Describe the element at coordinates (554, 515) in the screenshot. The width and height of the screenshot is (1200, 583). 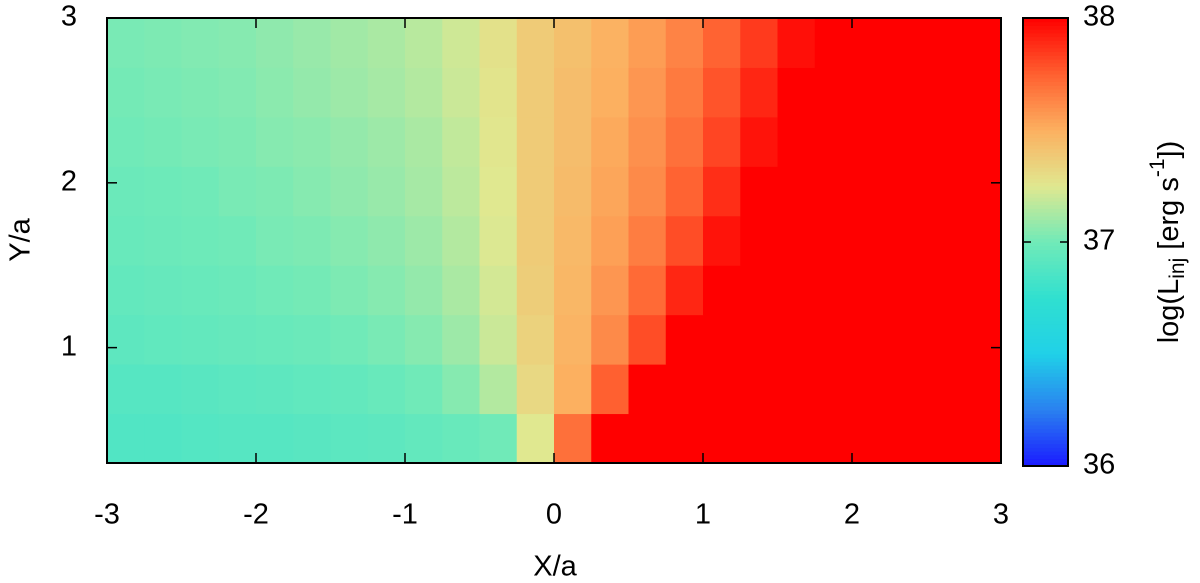
I see `x-tick-label: 0` at that location.